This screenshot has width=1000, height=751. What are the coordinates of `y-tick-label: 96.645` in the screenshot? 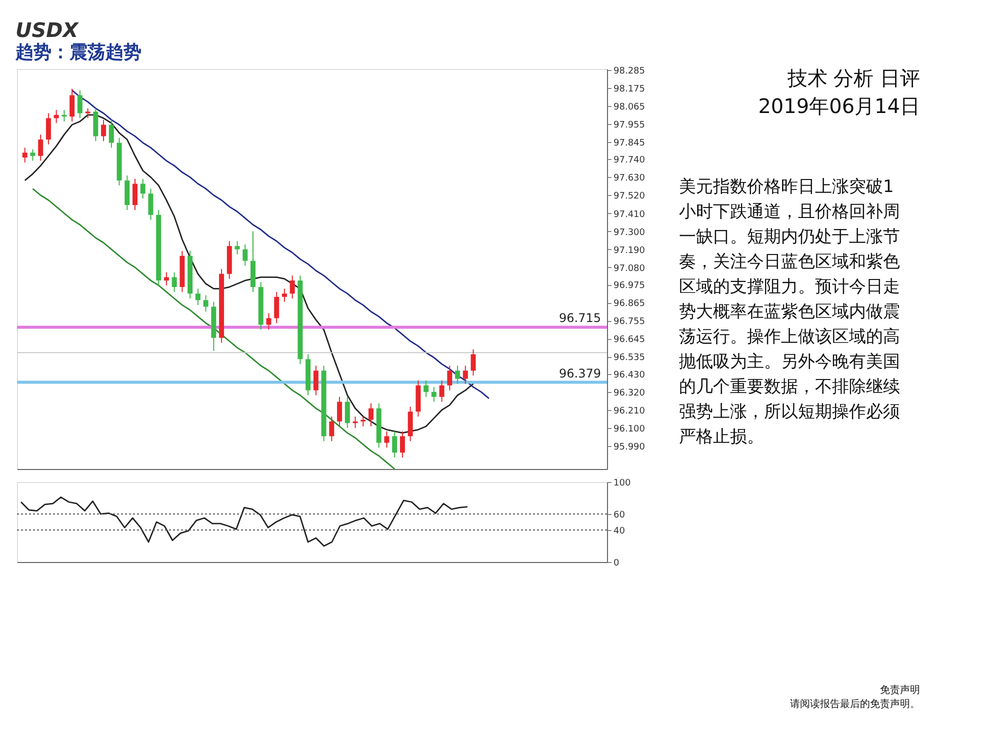 It's located at (629, 340).